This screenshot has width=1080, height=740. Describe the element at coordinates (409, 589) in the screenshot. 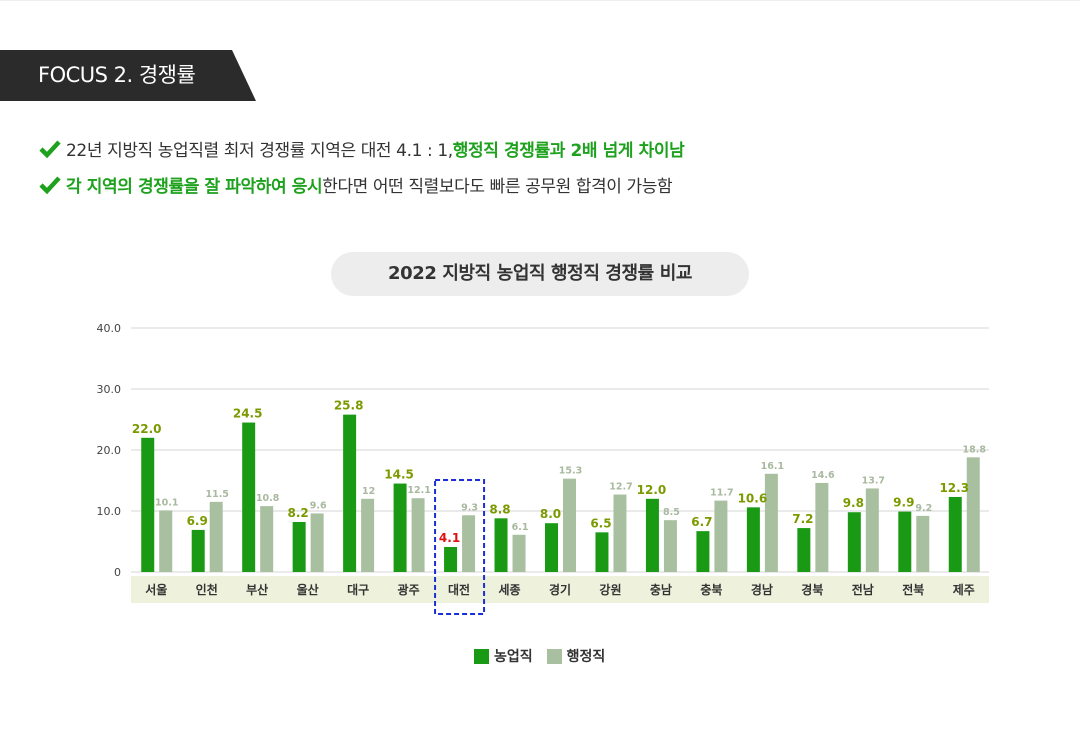

I see `x-tick-label: 광주` at that location.